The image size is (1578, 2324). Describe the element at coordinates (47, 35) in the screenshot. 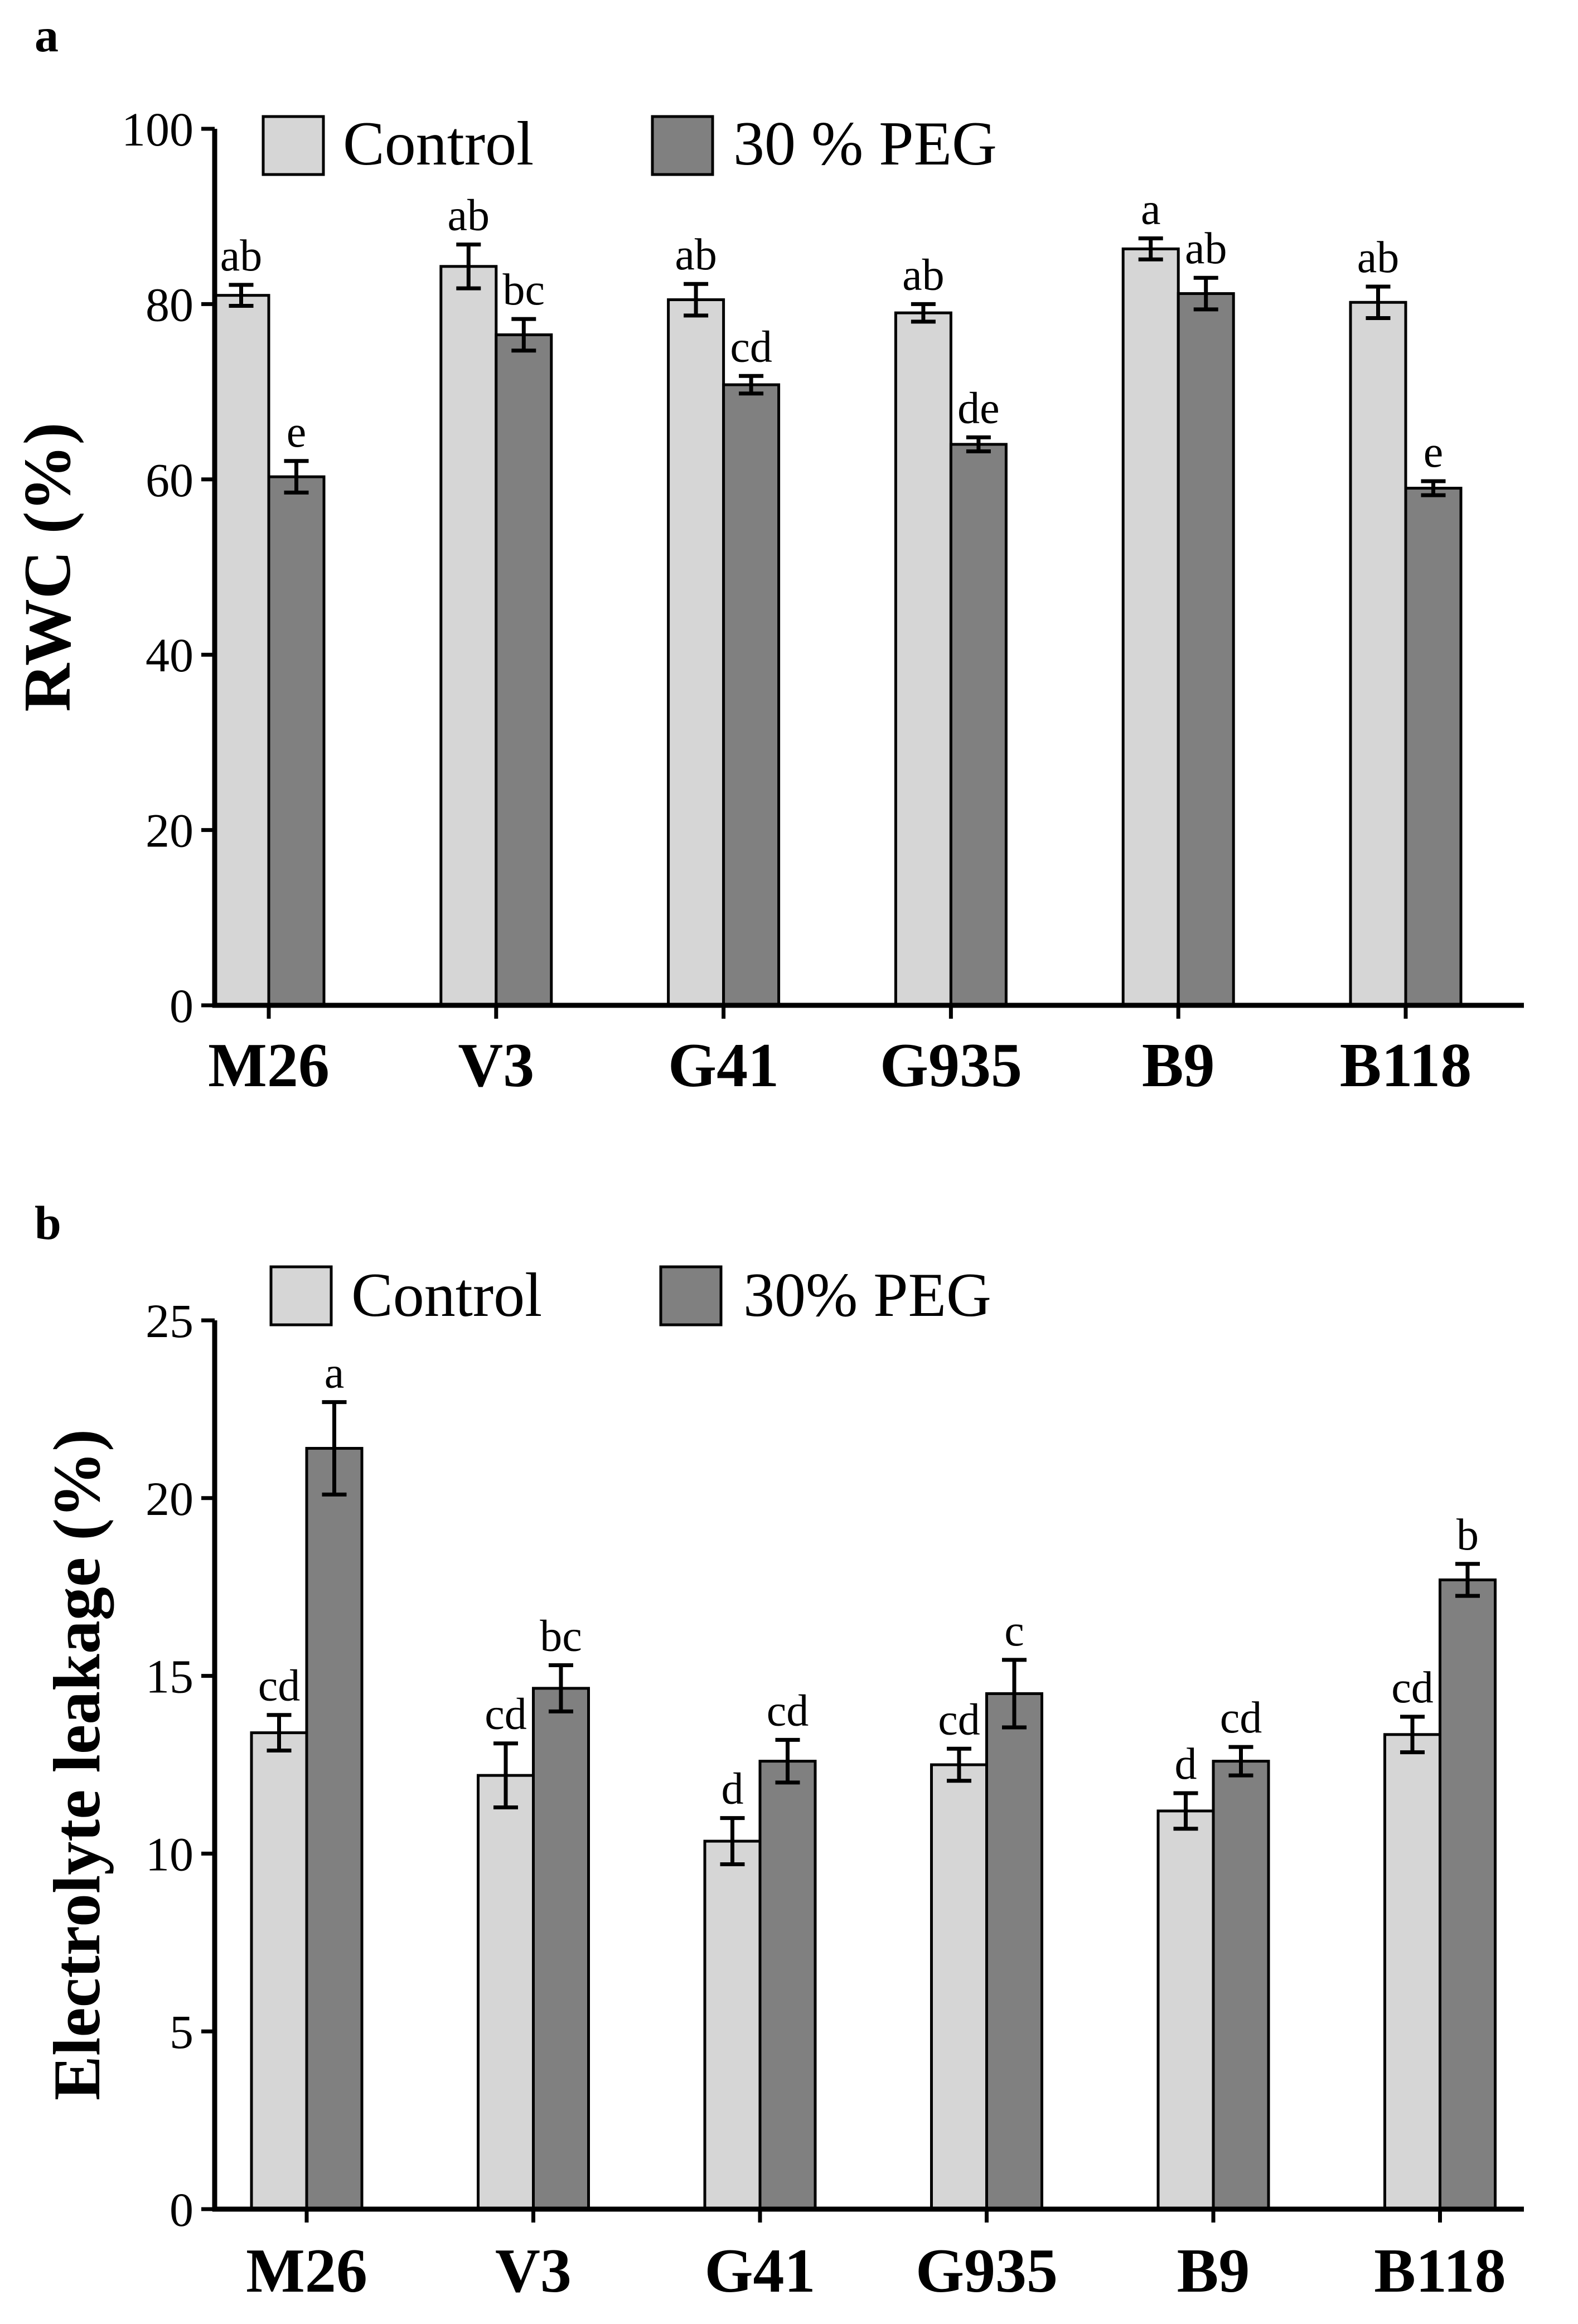

I see `panel-letter: a` at that location.